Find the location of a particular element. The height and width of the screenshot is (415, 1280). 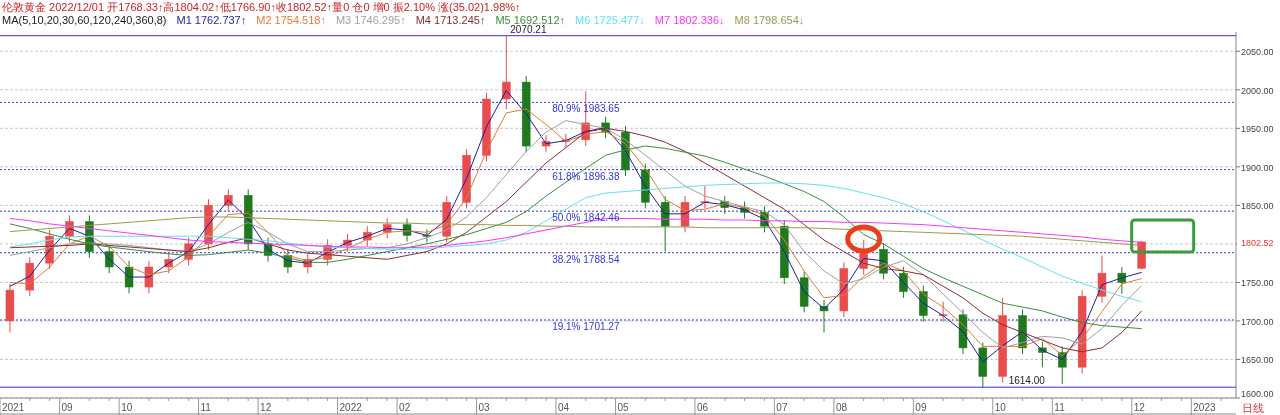

x-tick-label: 02 is located at coordinates (405, 407).